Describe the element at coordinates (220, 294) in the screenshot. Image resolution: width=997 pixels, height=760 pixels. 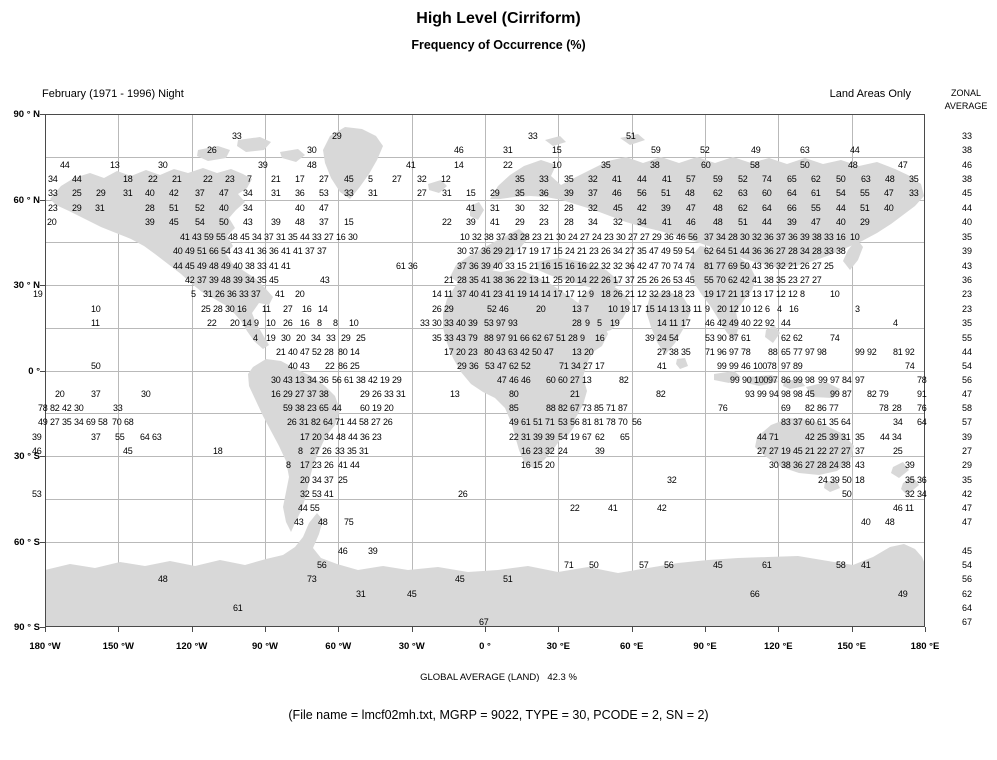
I see `map-value: 26` at that location.